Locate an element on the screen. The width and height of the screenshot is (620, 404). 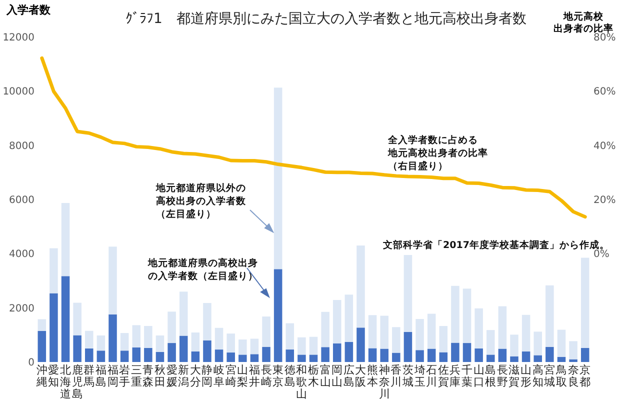
y2-tick-label: 40% is located at coordinates (605, 146).